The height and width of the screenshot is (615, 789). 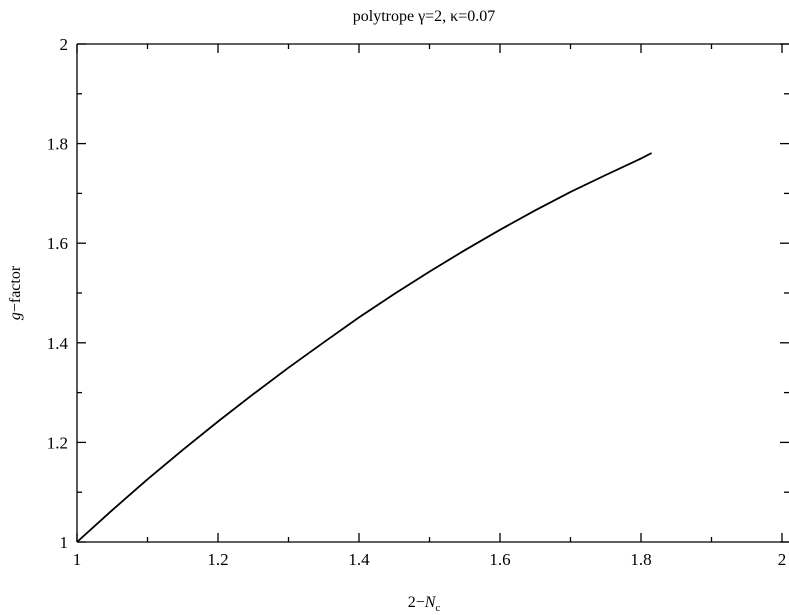 I want to click on y-axis-label: g−factor, so click(x=15, y=292).